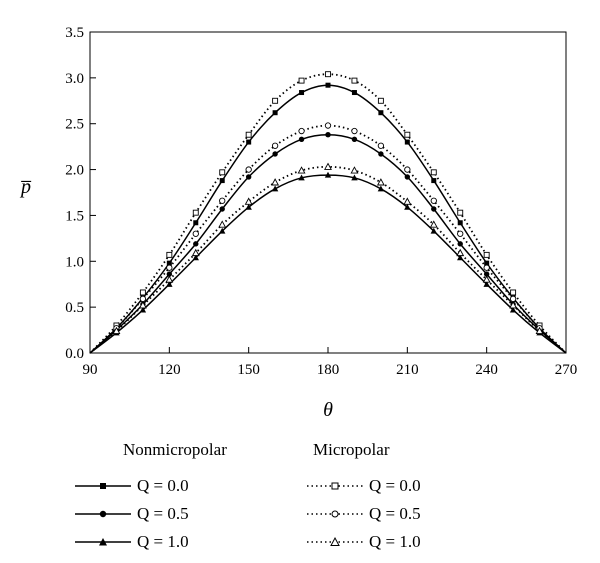  What do you see at coordinates (74, 262) in the screenshot?
I see `y-tick-label: 1.0` at bounding box center [74, 262].